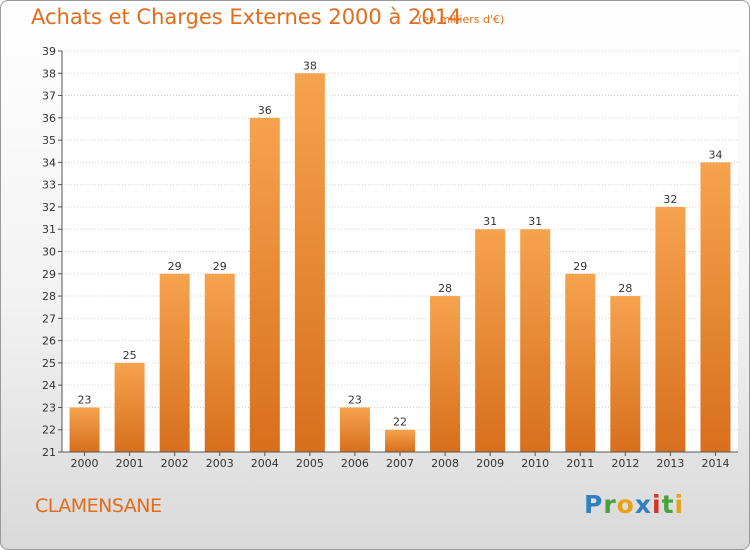  Describe the element at coordinates (130, 463) in the screenshot. I see `x-tick-label: 2001` at that location.